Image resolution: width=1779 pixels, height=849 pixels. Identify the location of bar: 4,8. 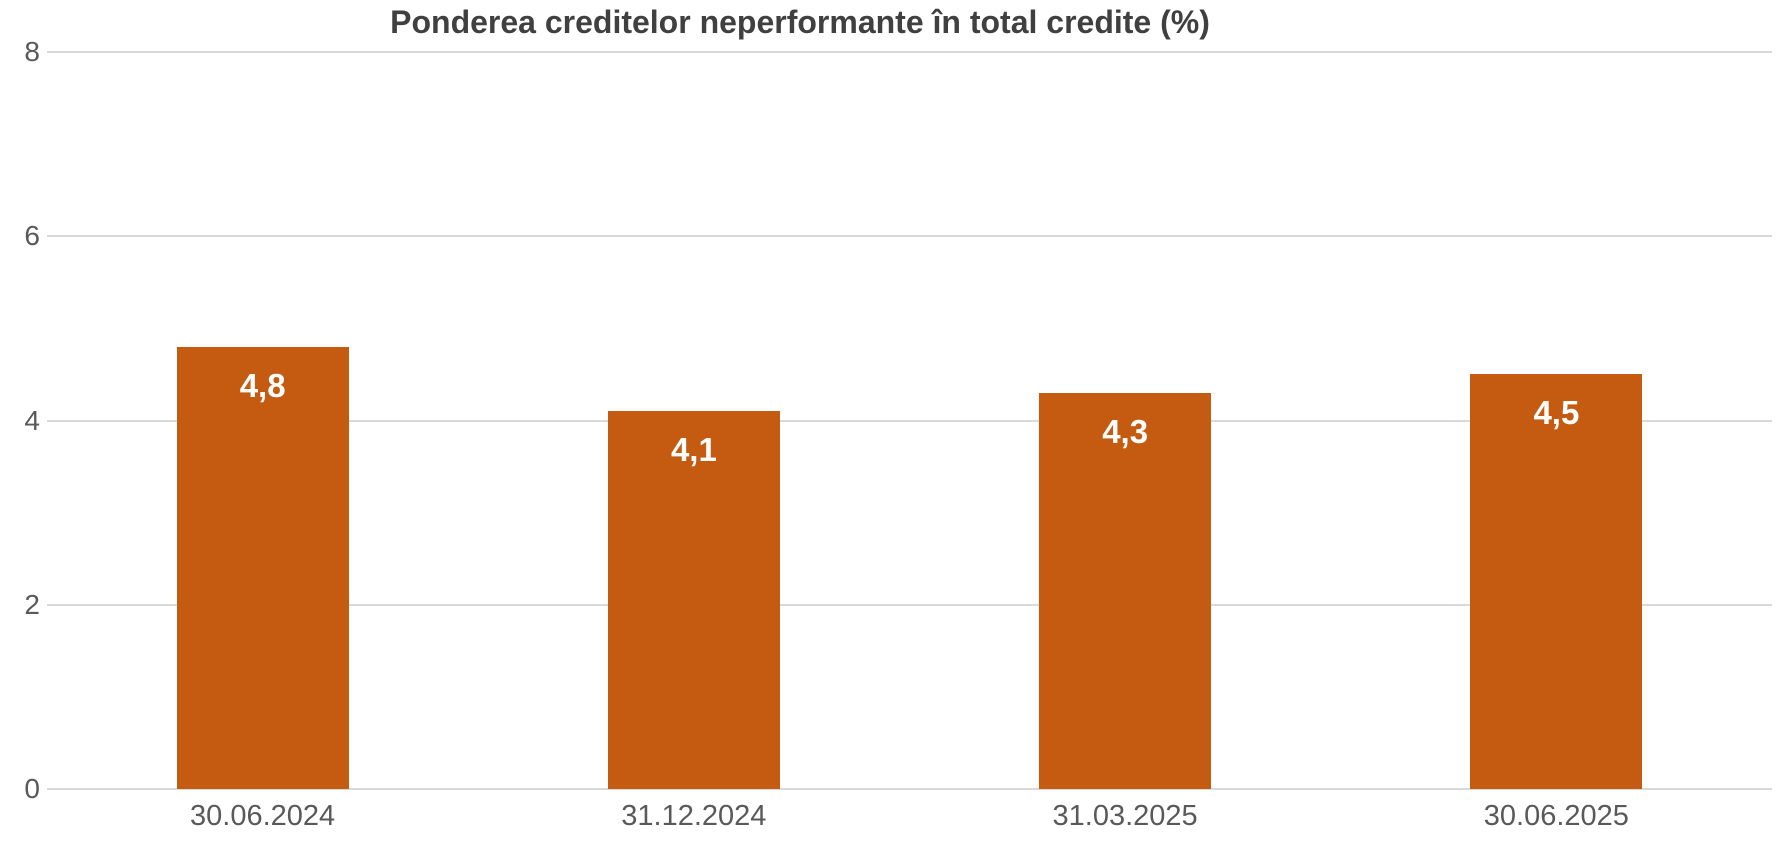
(262, 567).